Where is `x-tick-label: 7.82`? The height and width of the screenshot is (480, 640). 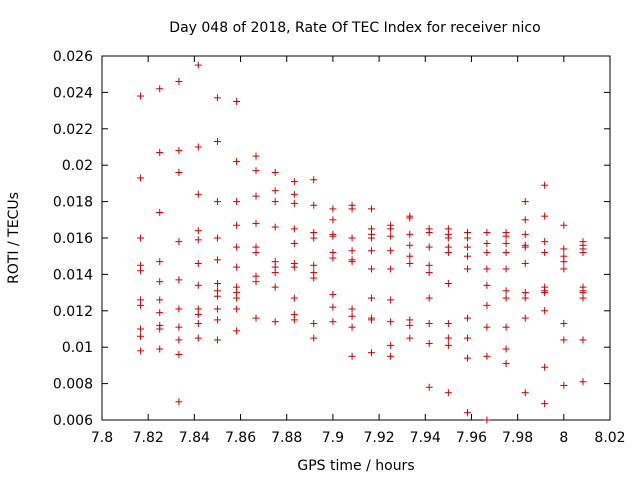 x-tick-label: 7.82 is located at coordinates (148, 438).